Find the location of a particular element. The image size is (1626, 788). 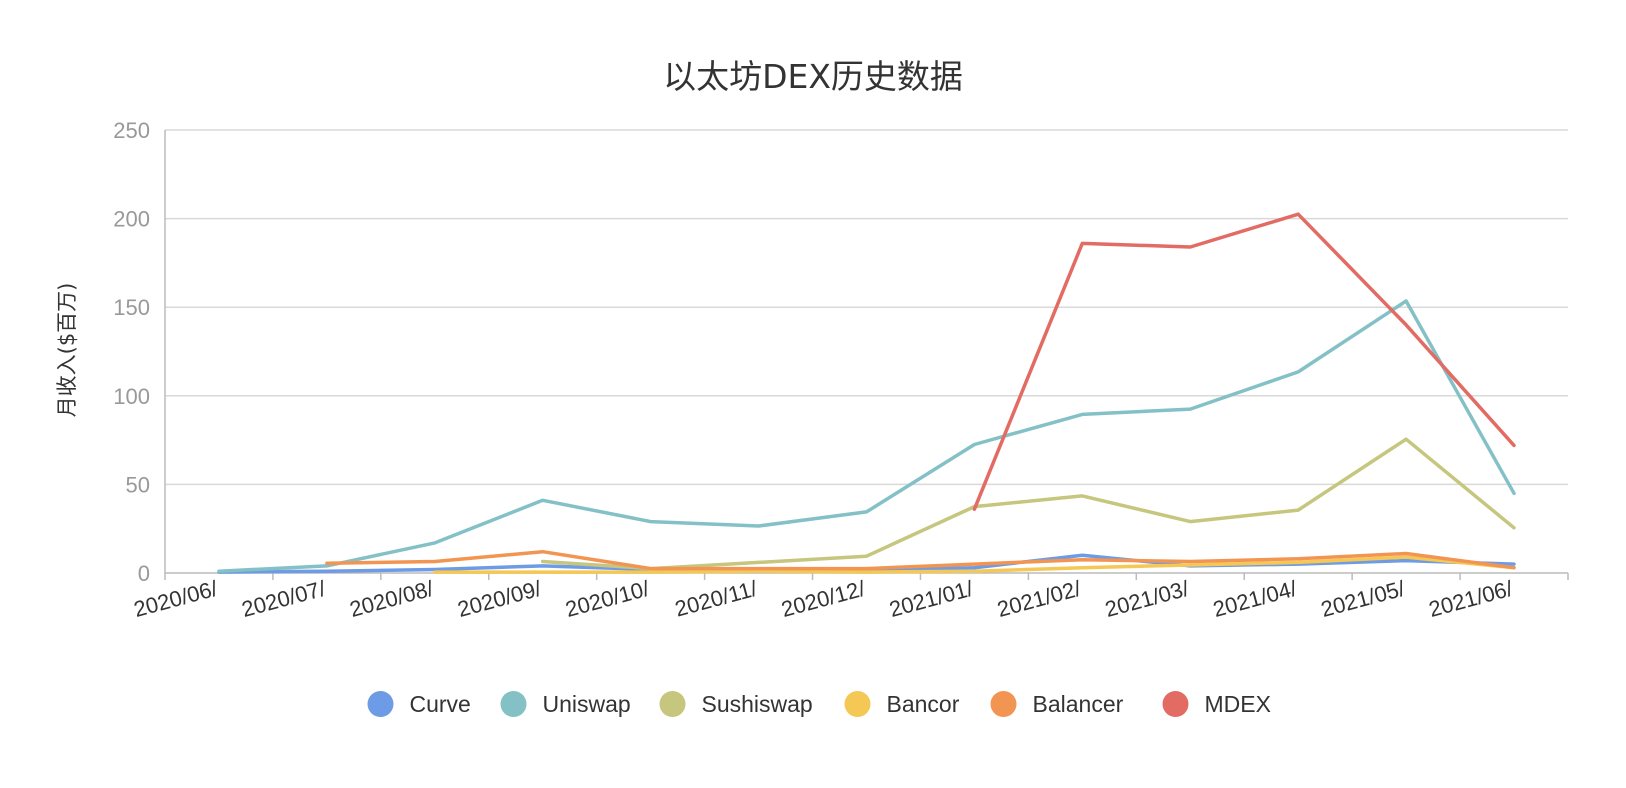

legend-label: Curve is located at coordinates (440, 704).